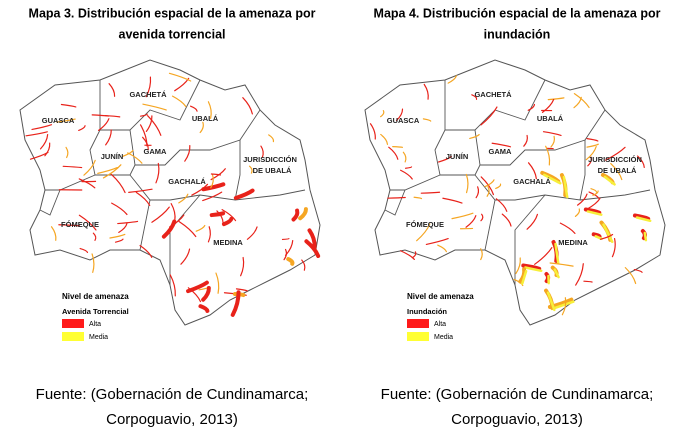  I want to click on legend-title: Nivel de amenaza, so click(95, 296).